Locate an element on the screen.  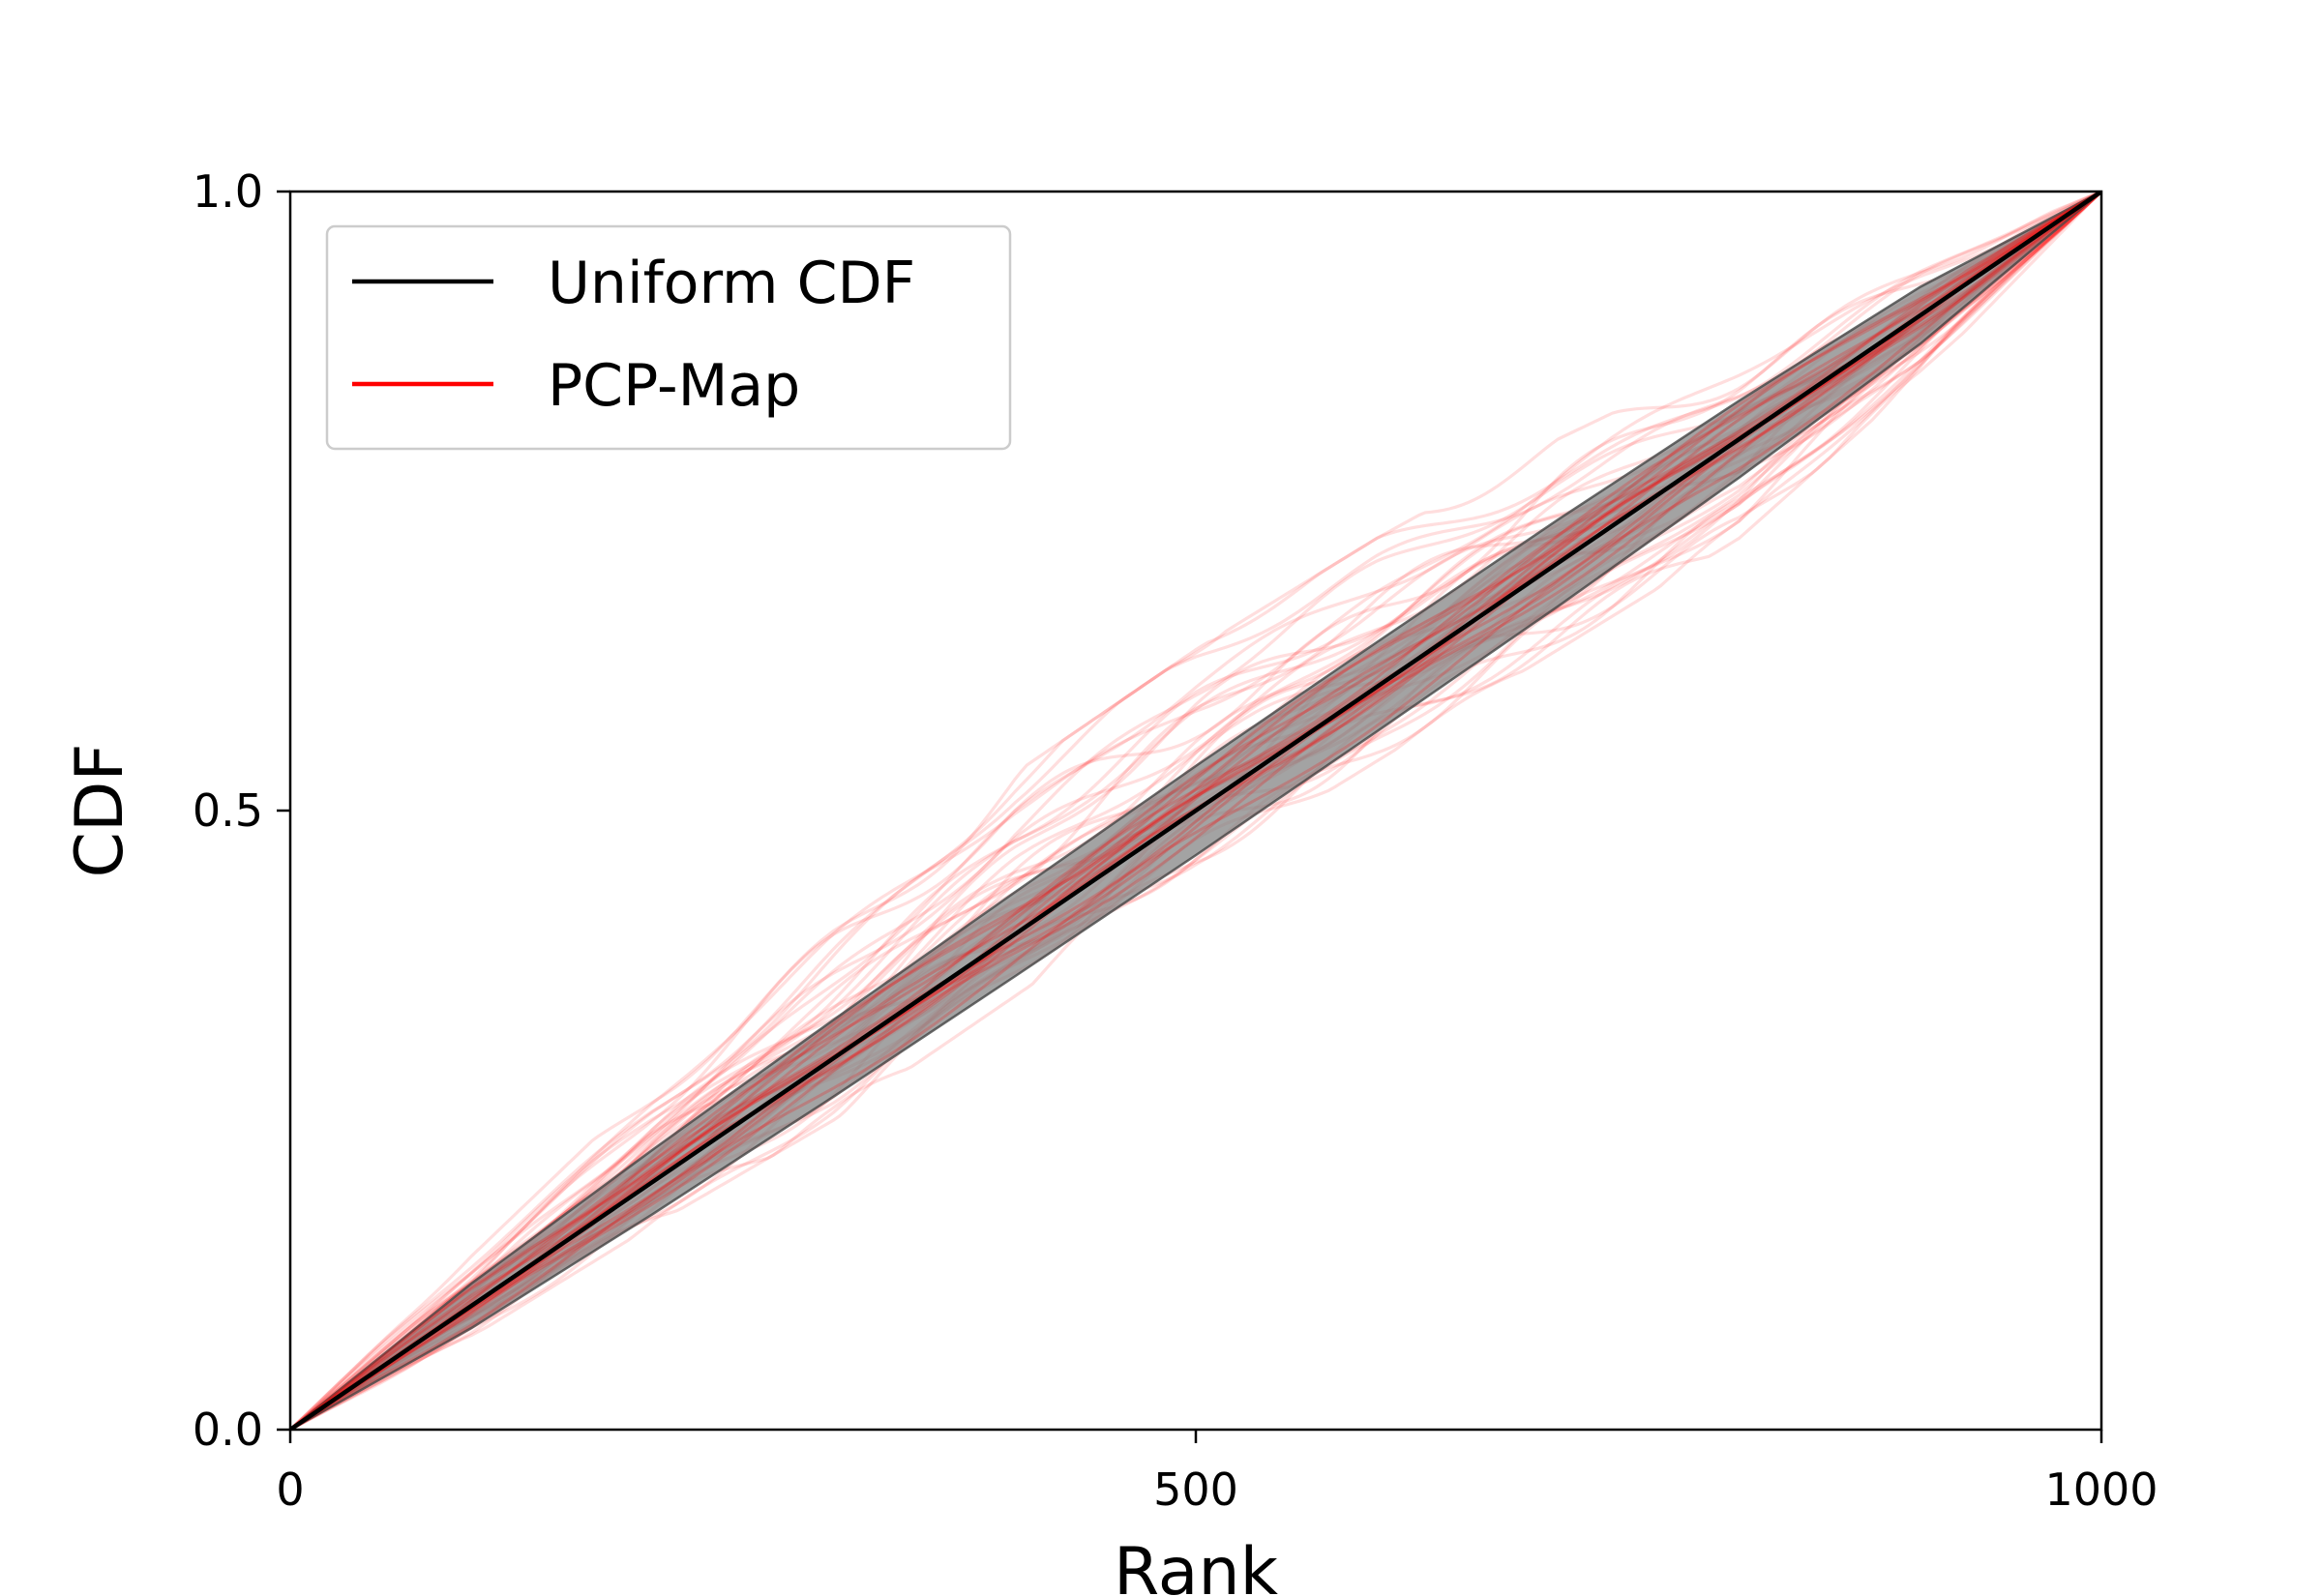
y-tick-label-0: 0.0 is located at coordinates (228, 1430).